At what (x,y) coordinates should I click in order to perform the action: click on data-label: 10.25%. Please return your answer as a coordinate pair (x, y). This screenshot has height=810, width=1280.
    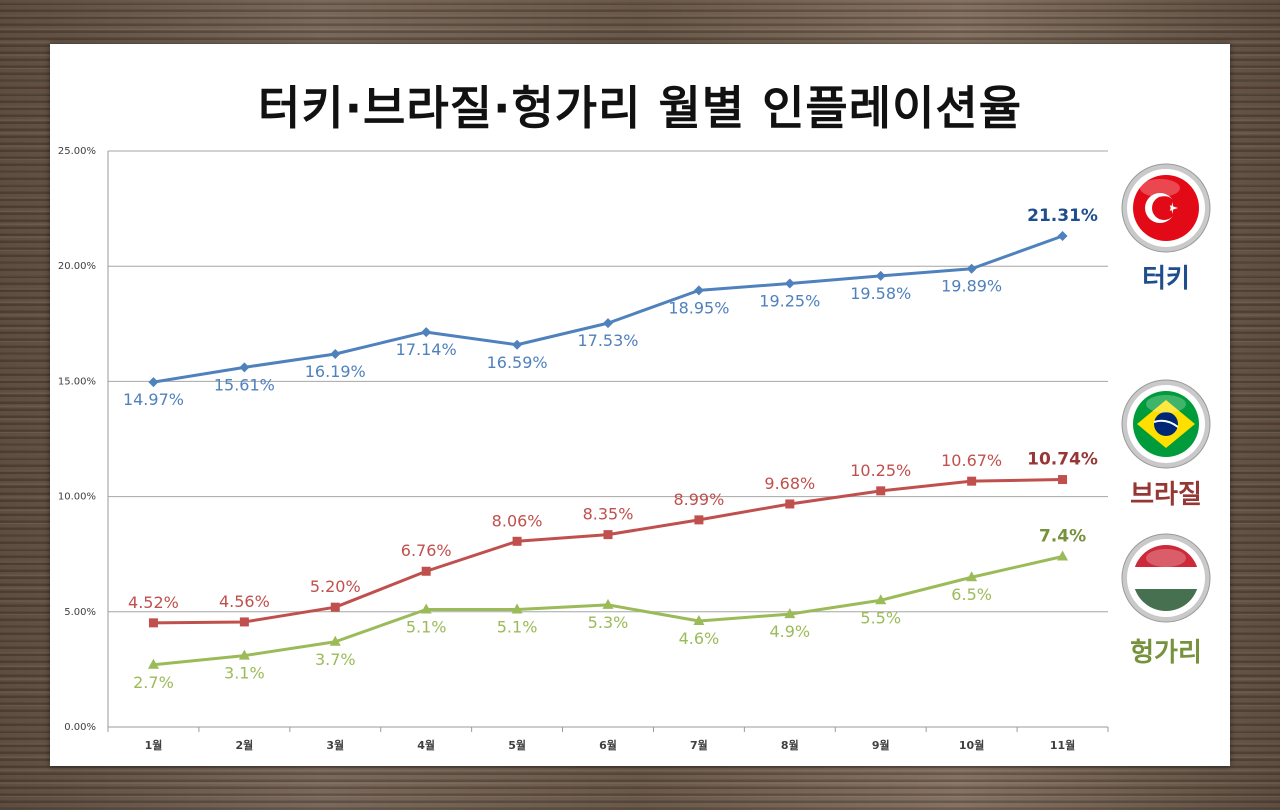
    Looking at the image, I should click on (880, 470).